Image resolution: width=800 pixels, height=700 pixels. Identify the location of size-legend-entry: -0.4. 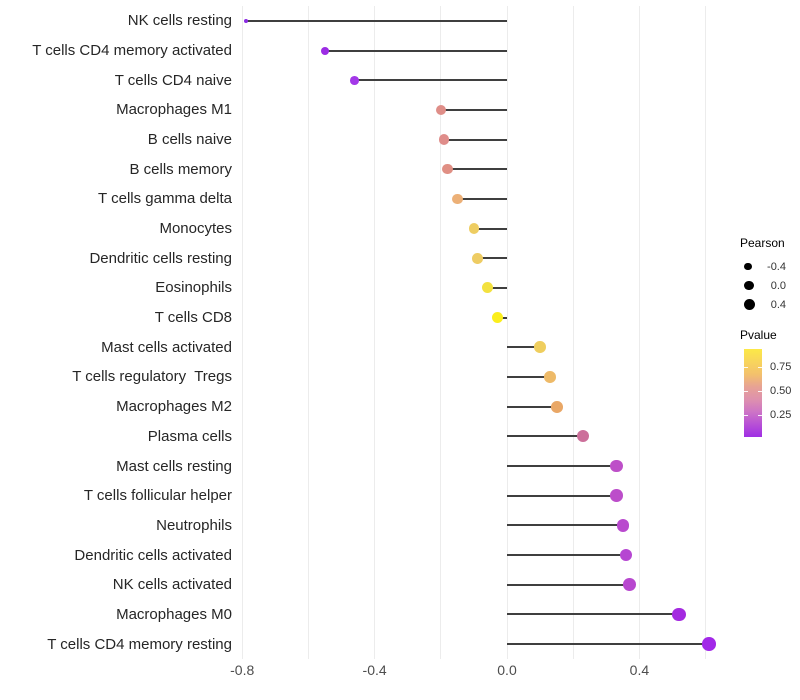
(765, 266).